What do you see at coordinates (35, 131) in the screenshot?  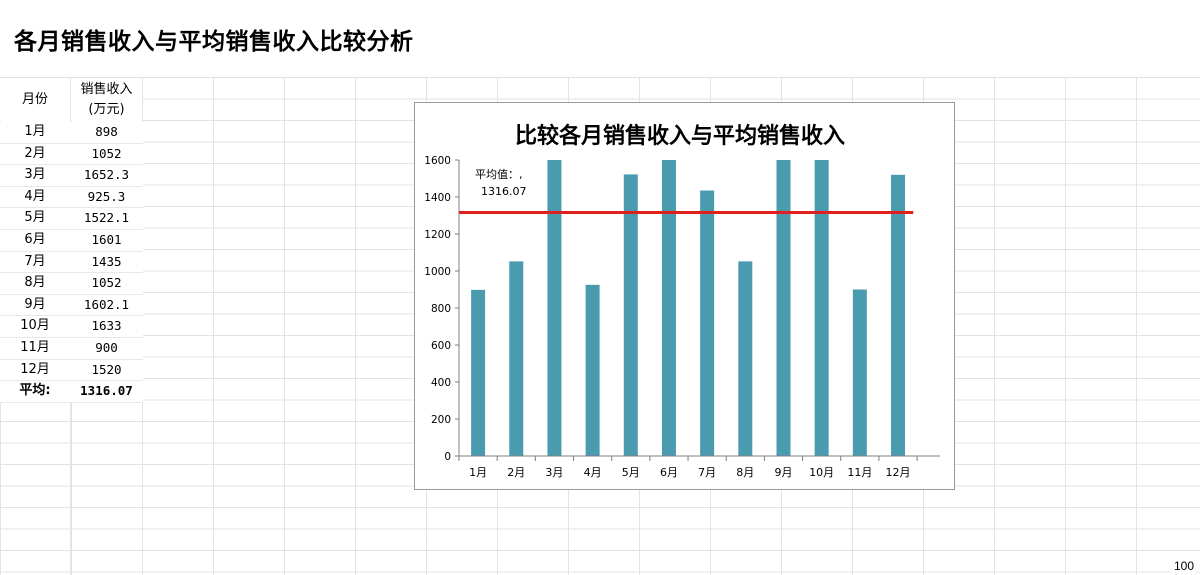 I see `month-cell: 1月` at bounding box center [35, 131].